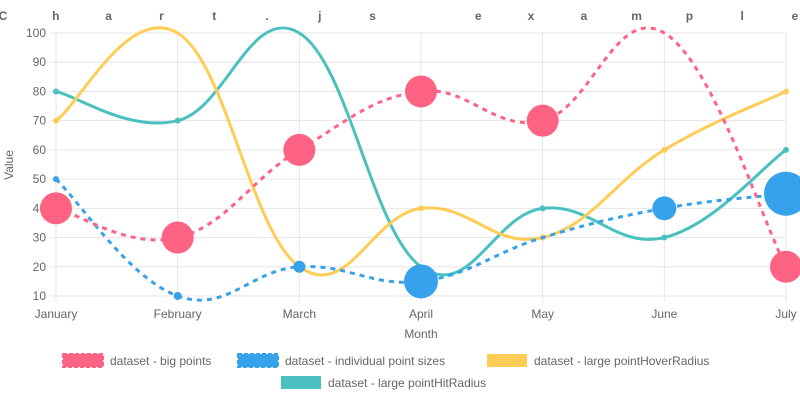 The image size is (800, 400). What do you see at coordinates (40, 62) in the screenshot?
I see `y-tick-label: 90` at bounding box center [40, 62].